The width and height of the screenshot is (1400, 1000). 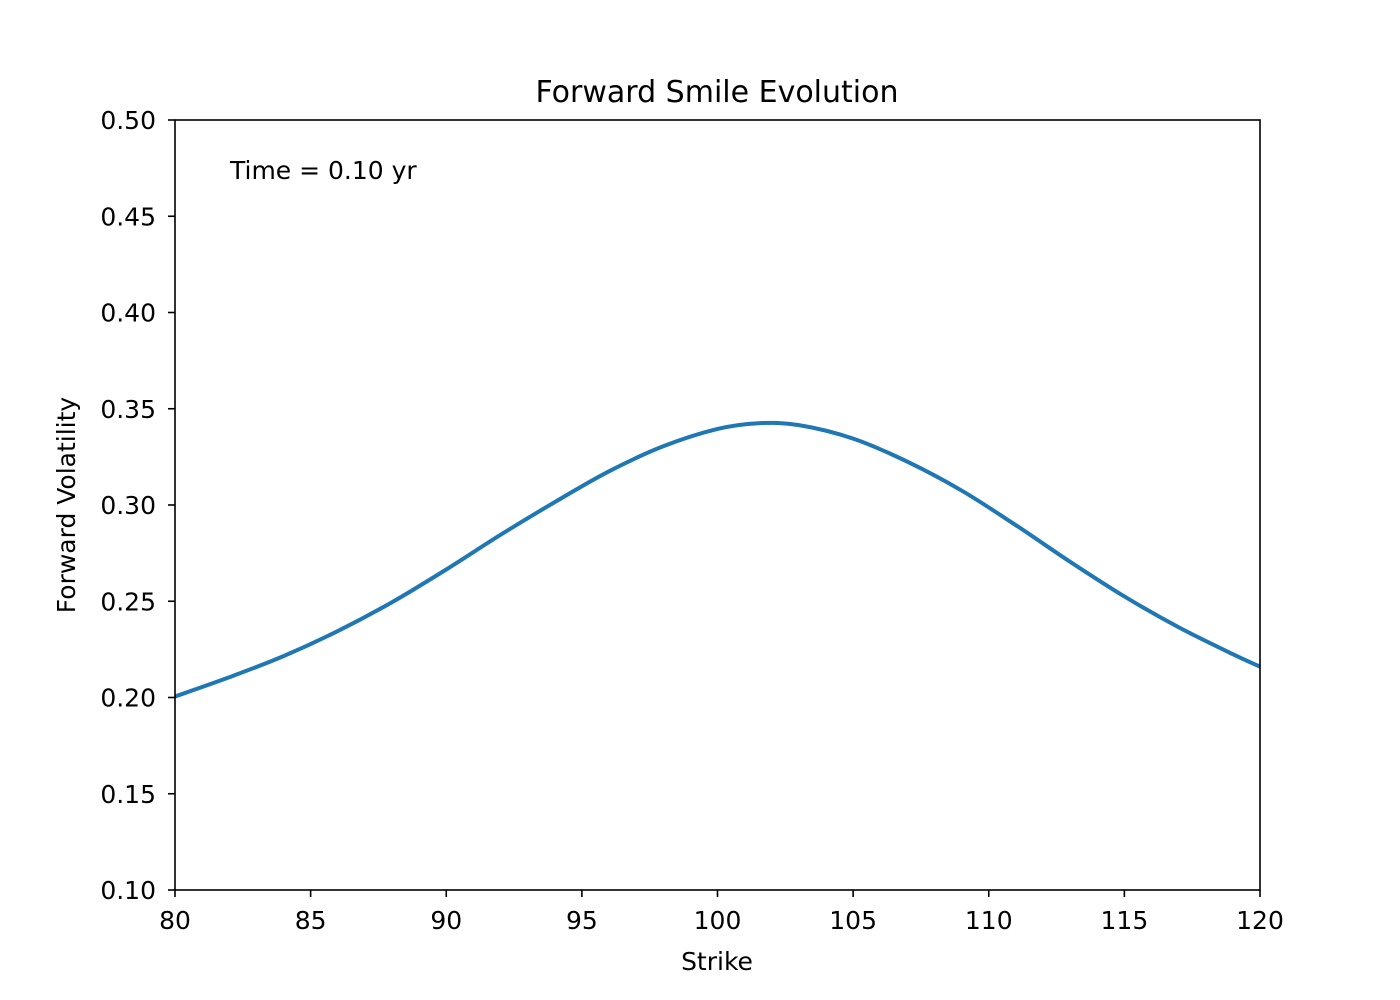 What do you see at coordinates (1260, 920) in the screenshot?
I see `x-tick-label: 120` at bounding box center [1260, 920].